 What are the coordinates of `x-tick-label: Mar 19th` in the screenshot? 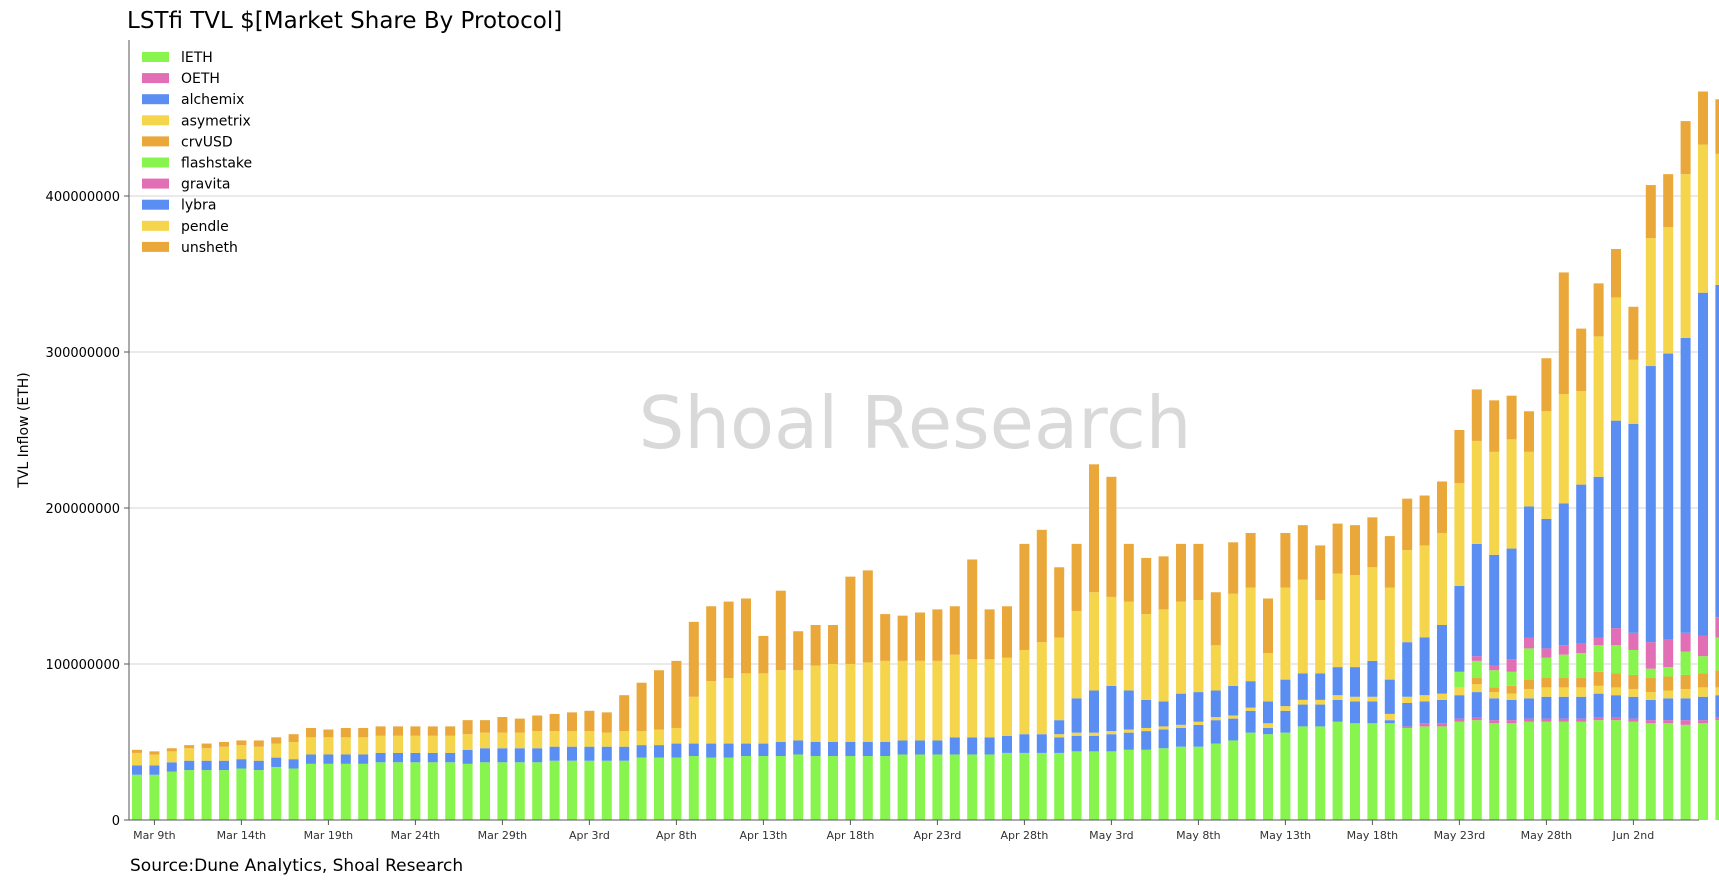 It's located at (329, 835).